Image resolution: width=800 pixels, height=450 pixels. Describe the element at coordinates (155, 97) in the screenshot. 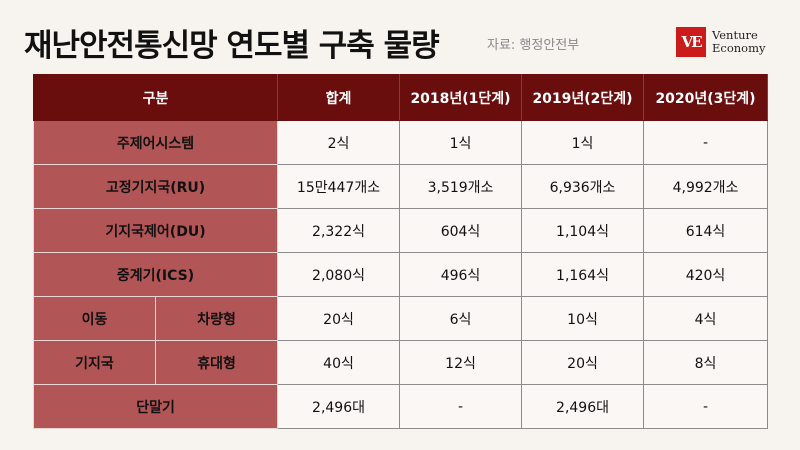

I see `header-category: 구분` at that location.